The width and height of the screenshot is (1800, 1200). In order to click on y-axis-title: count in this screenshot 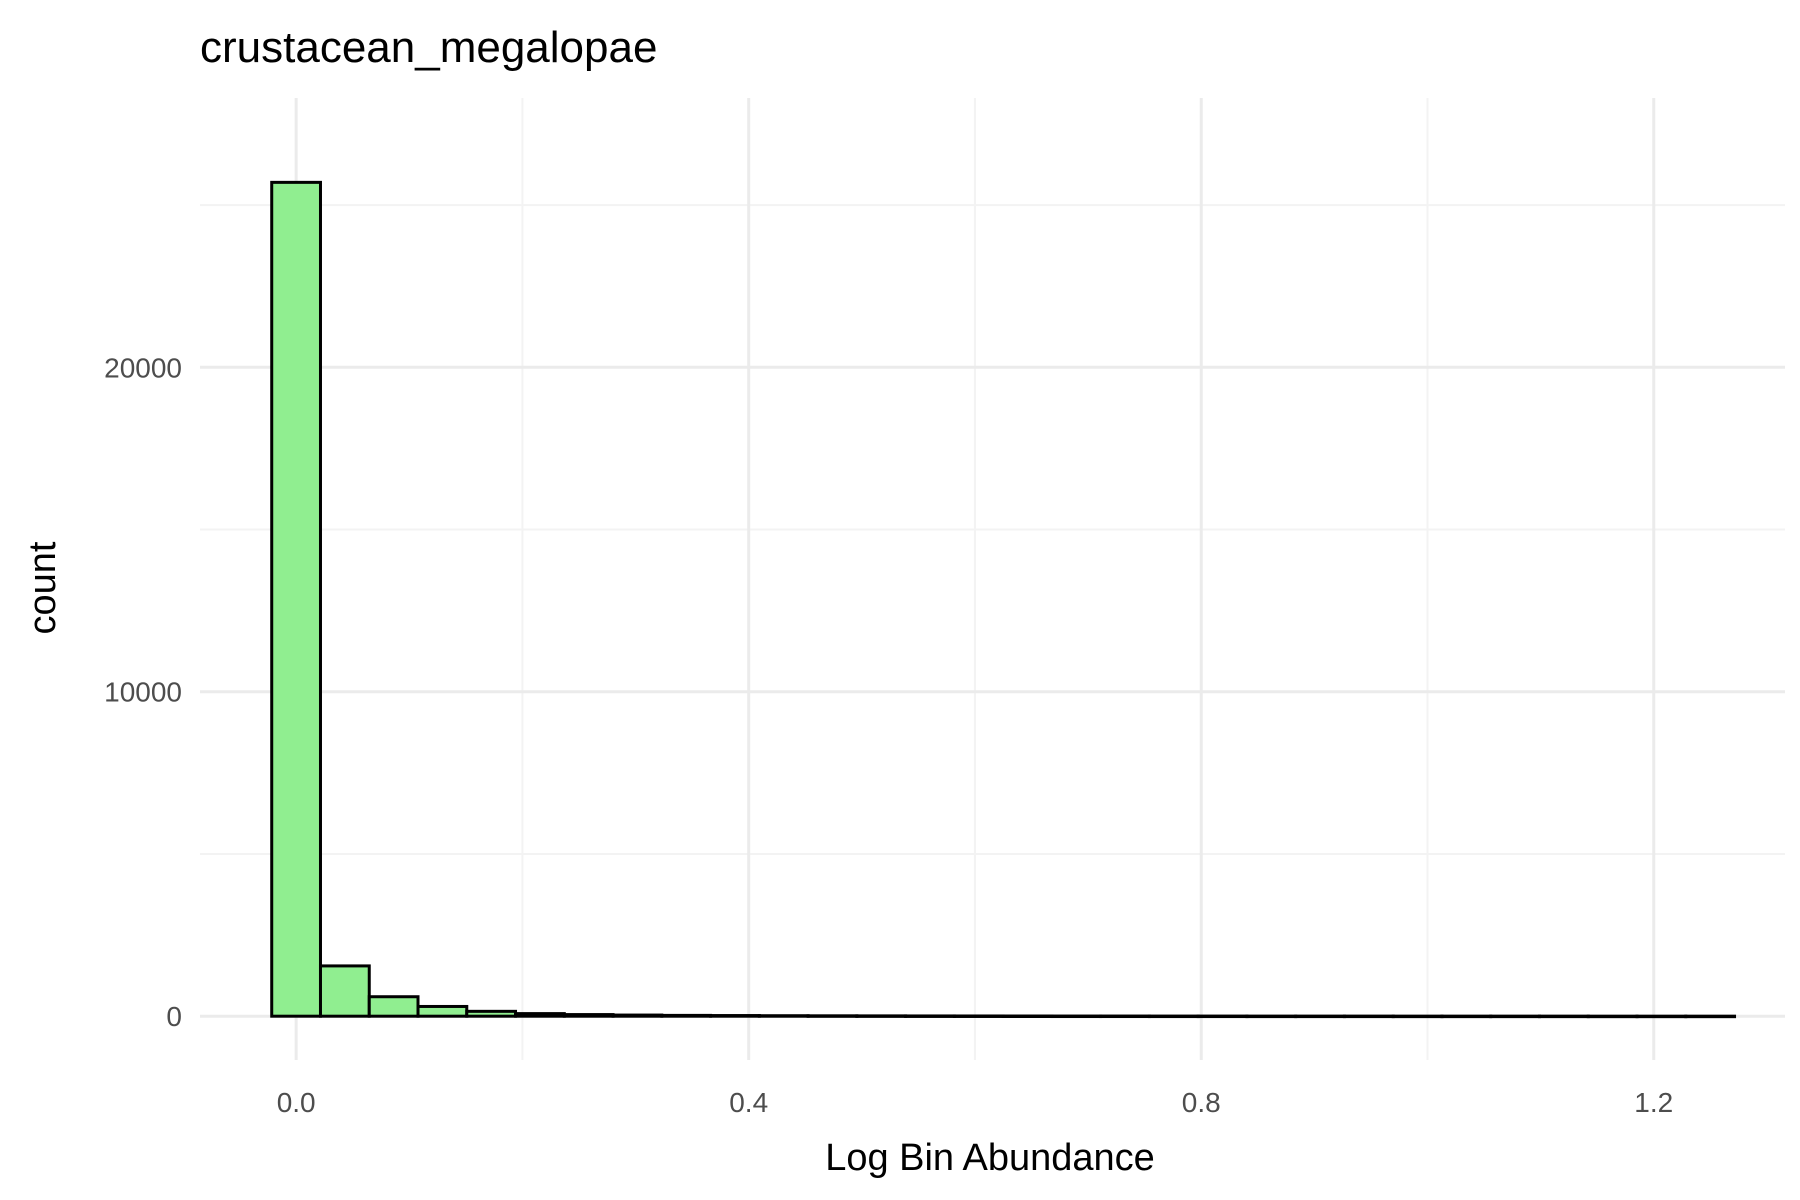, I will do `click(43, 587)`.